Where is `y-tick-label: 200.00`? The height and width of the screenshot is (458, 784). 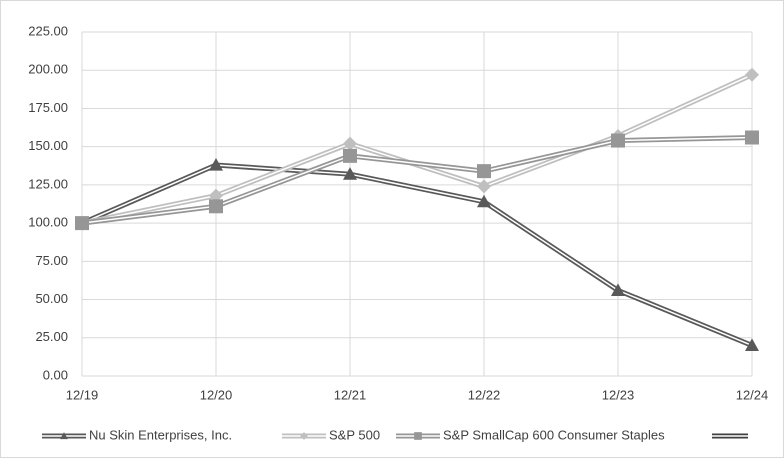
y-tick-label: 200.00 is located at coordinates (48, 69).